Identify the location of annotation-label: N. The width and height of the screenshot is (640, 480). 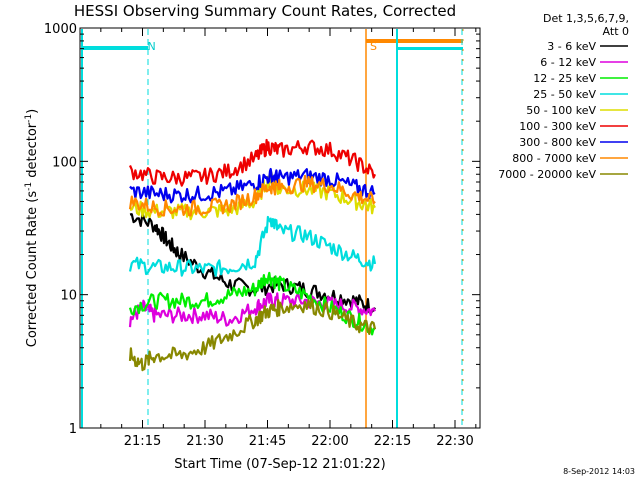
(152, 46).